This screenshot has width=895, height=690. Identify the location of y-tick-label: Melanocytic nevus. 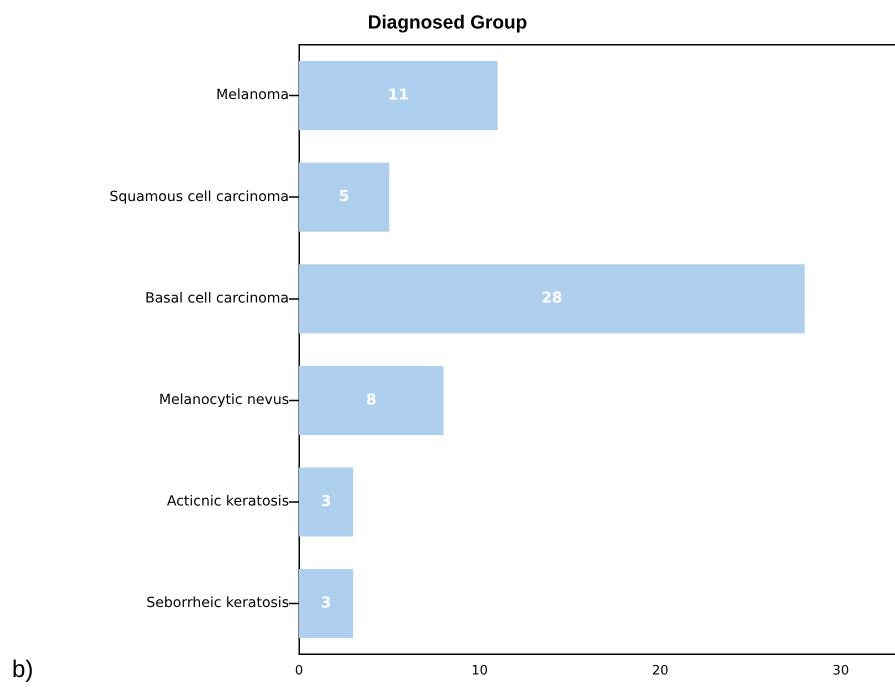
(223, 400).